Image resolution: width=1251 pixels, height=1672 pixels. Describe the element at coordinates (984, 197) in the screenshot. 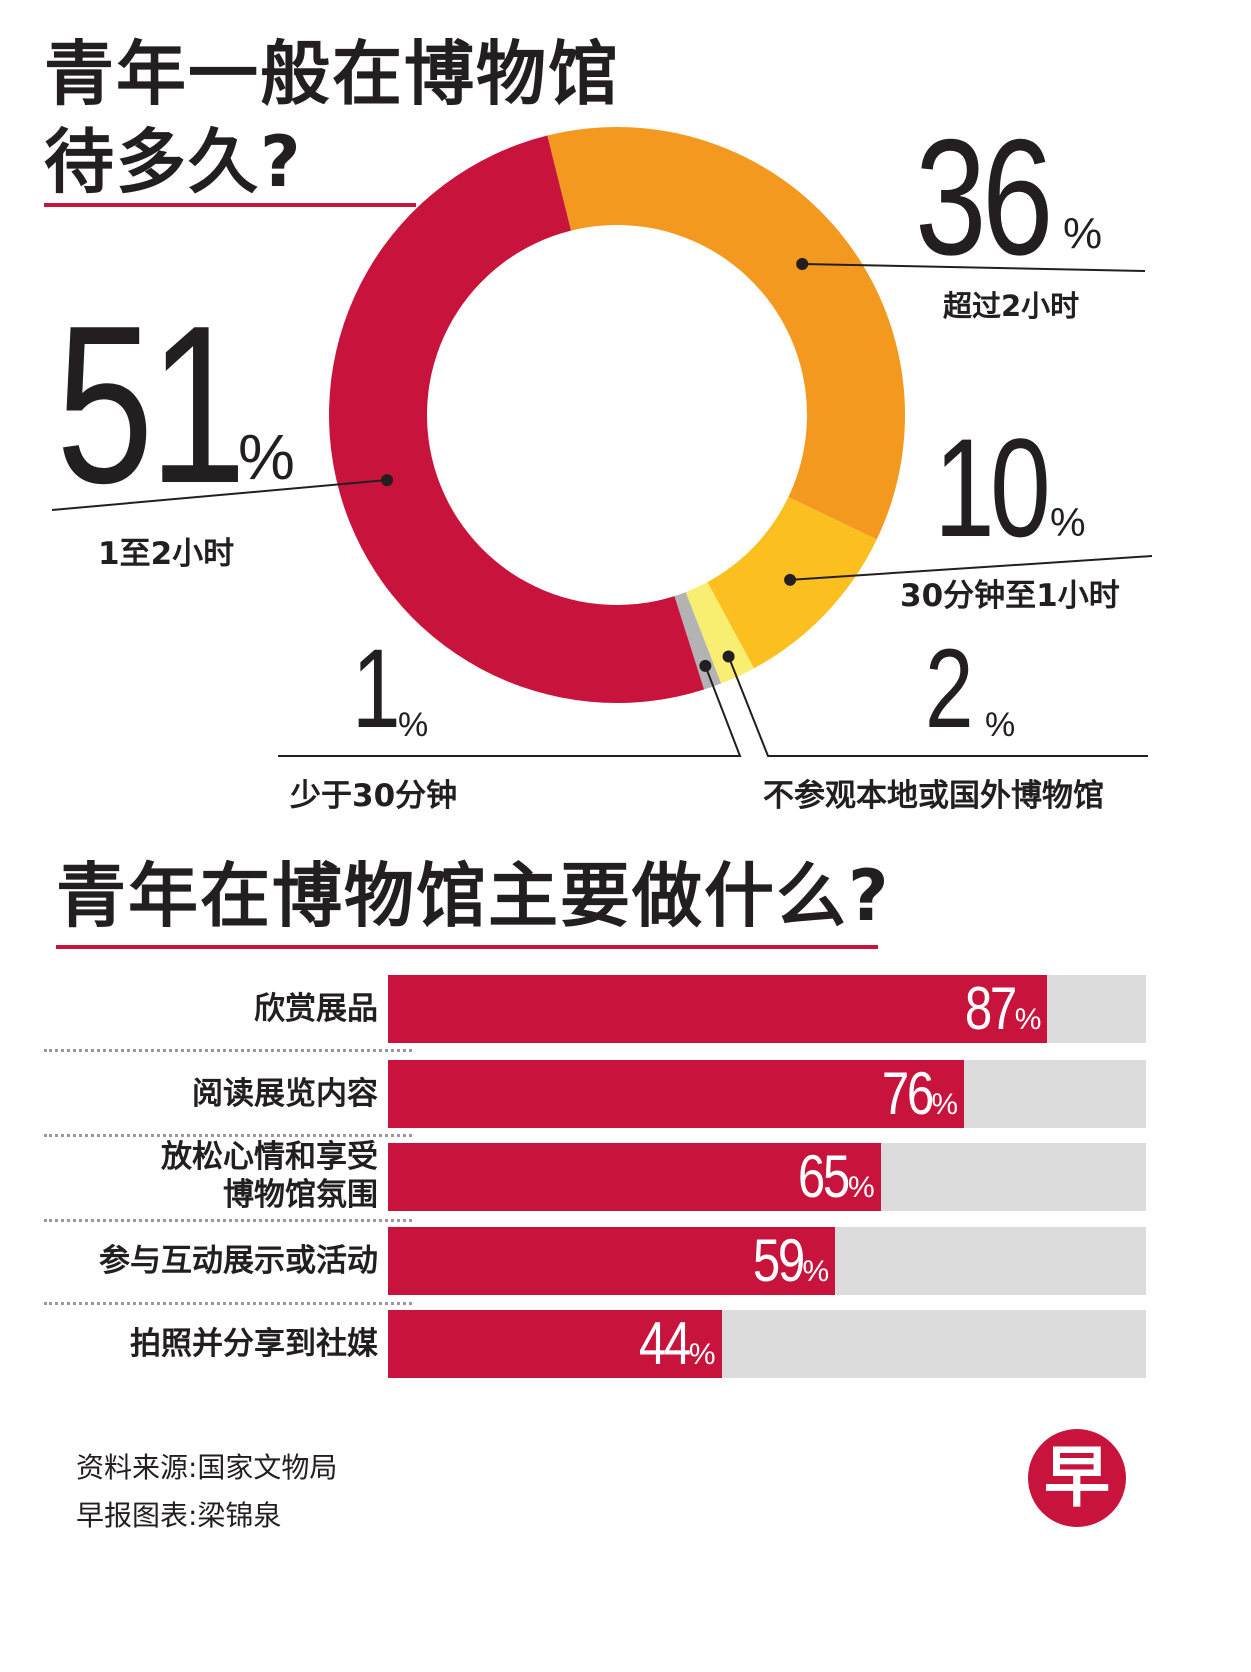

I see `value-over-2h: 36` at that location.